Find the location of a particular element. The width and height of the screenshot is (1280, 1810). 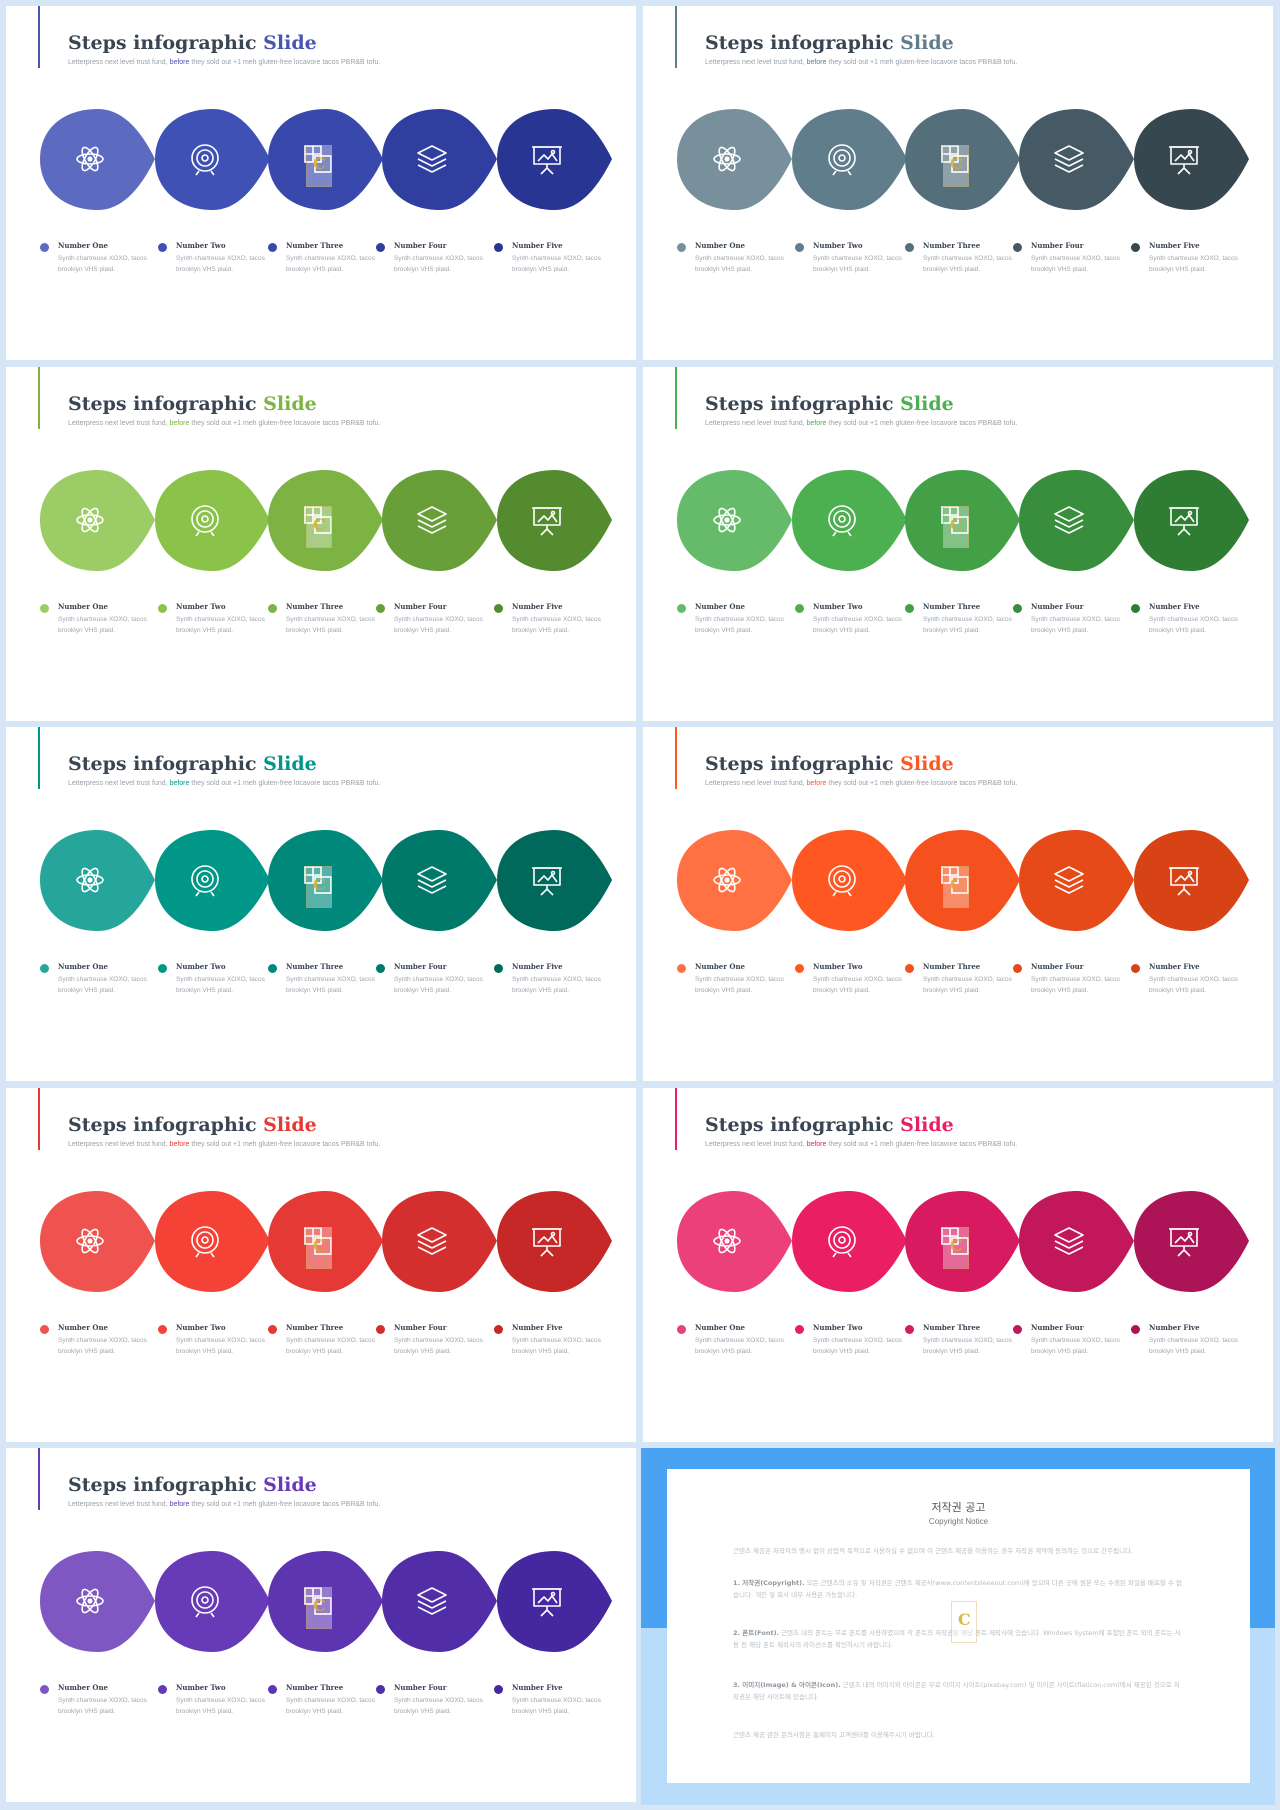

puzzle-icon is located at coordinates (318, 520).